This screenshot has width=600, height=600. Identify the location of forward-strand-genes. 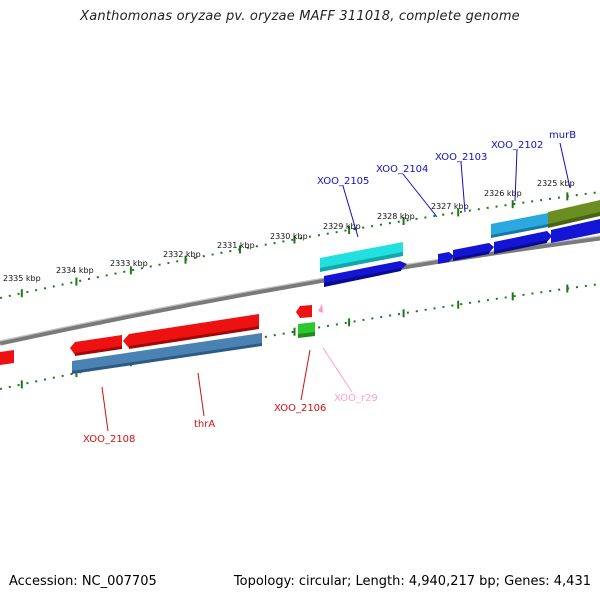
(460, 243).